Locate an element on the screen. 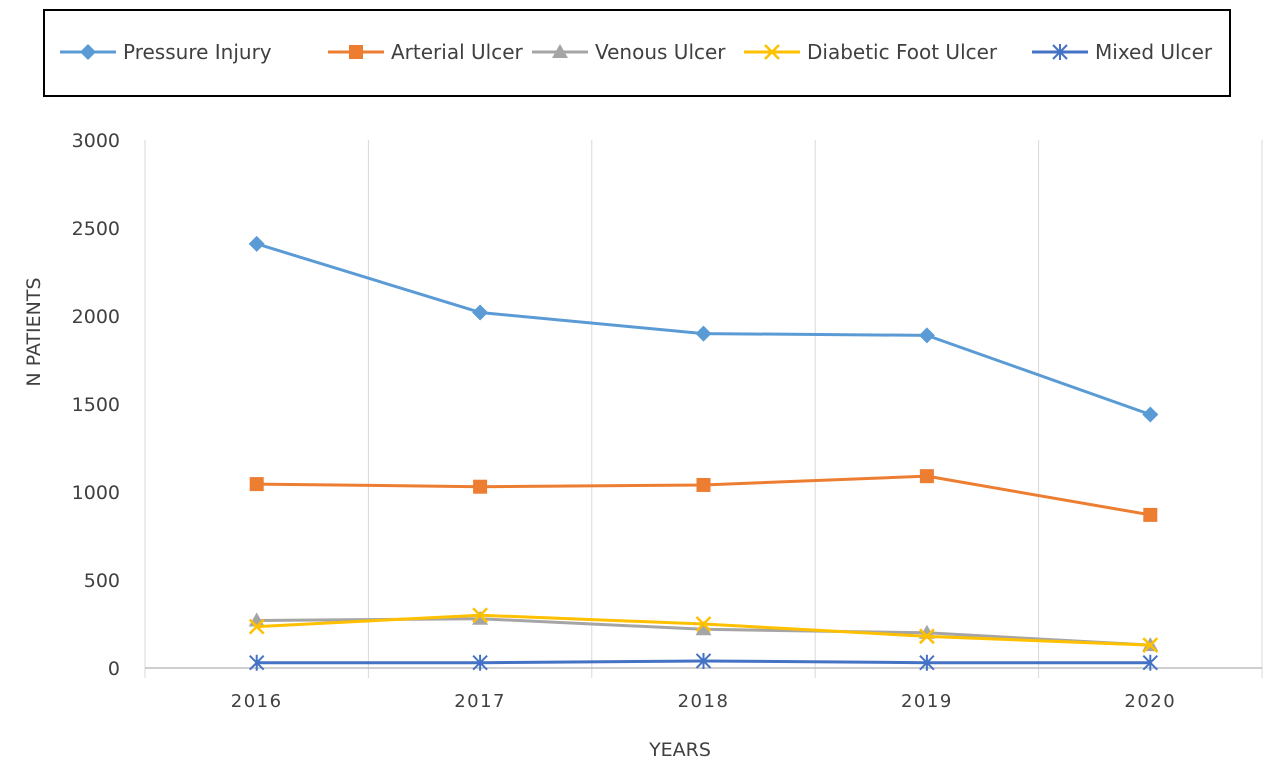 The image size is (1280, 767). series-mixed-ulcer is located at coordinates (703, 661).